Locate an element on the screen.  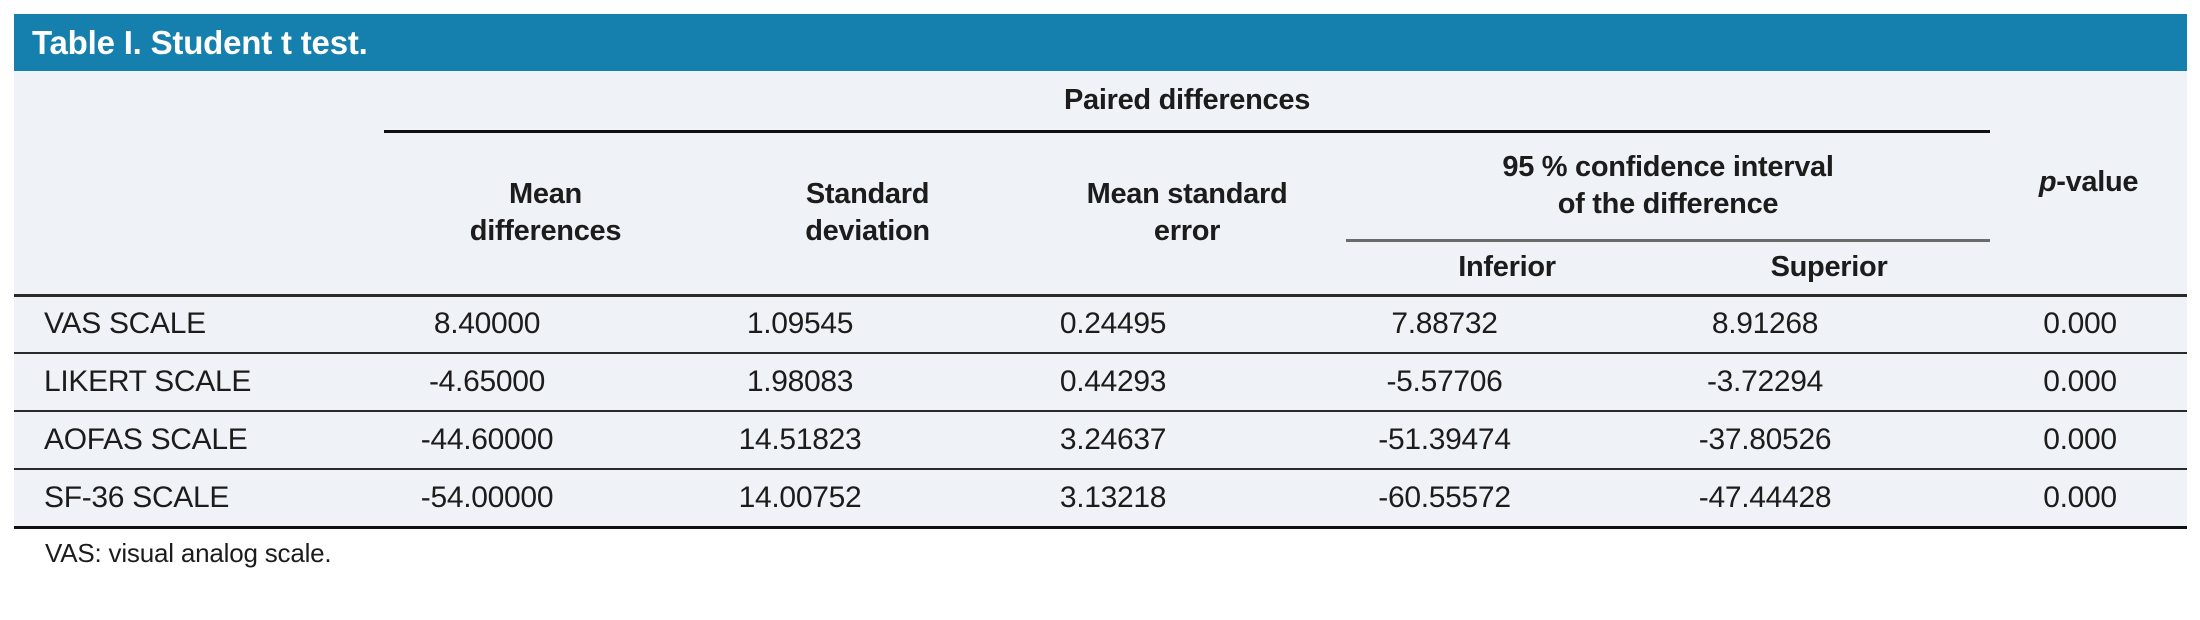
col-header-p-value: p-value is located at coordinates (2089, 184).